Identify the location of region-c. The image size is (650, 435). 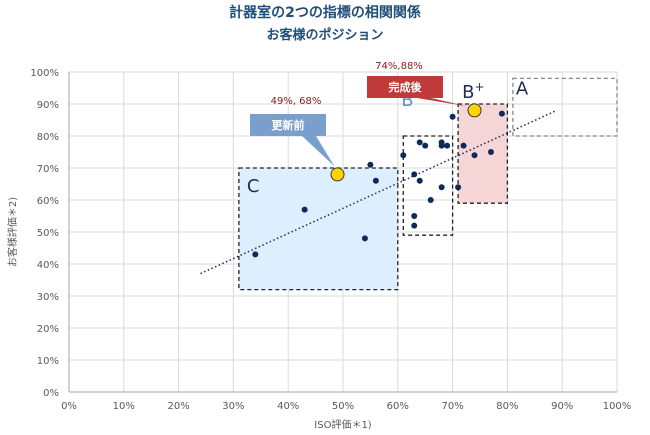
(318, 229).